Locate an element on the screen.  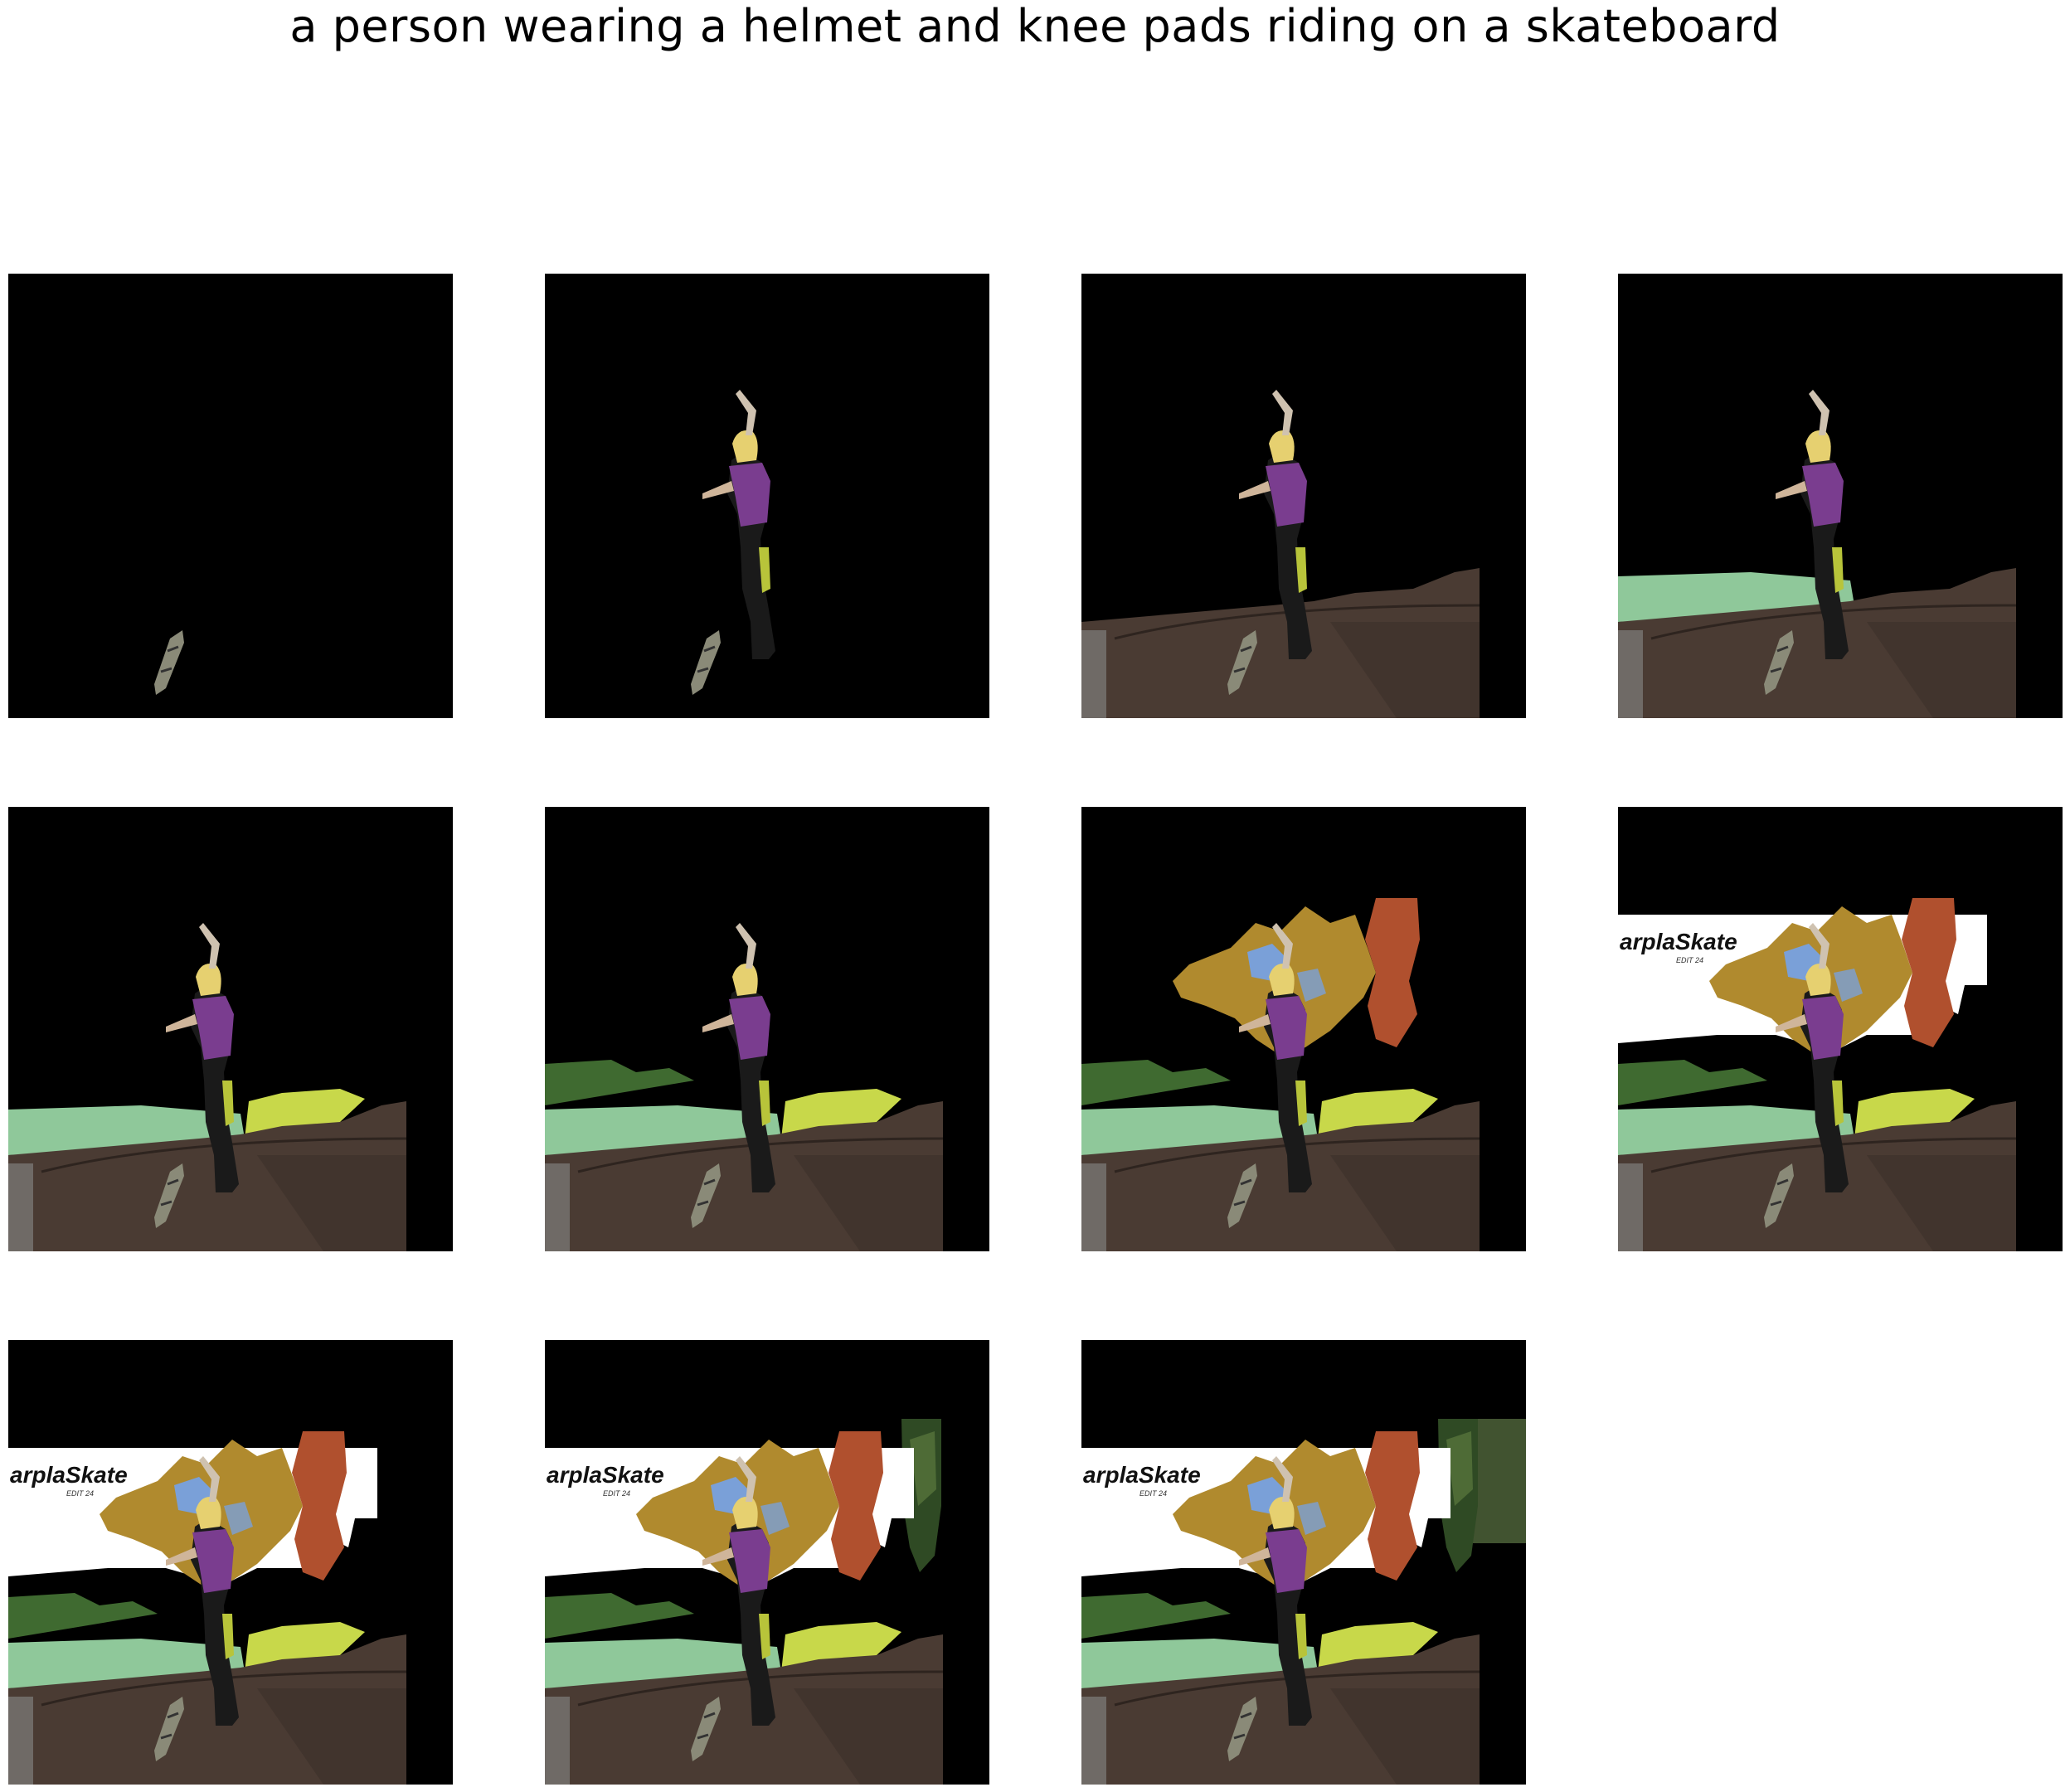
panel-9: arplaSkate EDIT 24 is located at coordinates (231, 1562).